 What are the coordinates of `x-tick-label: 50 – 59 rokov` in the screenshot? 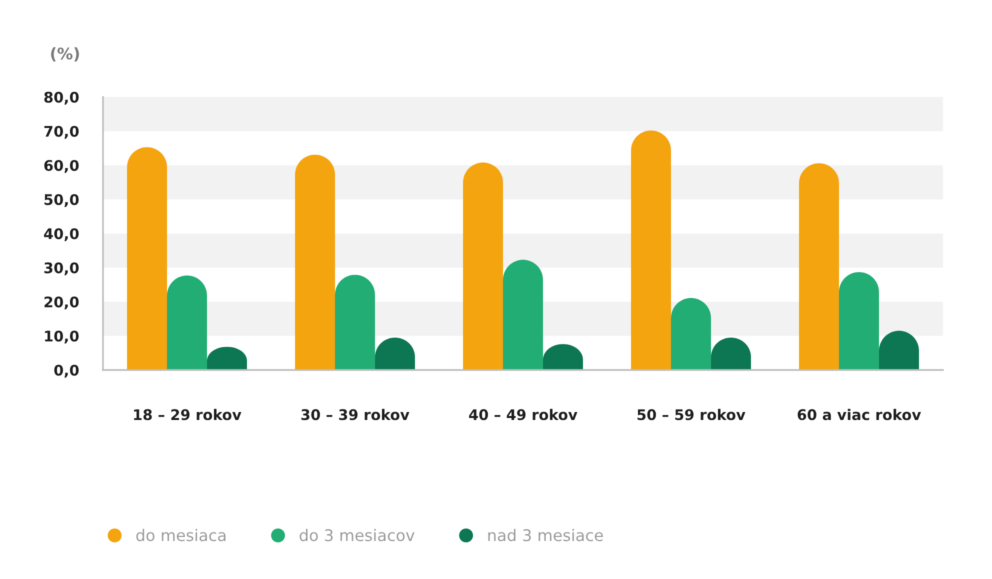 It's located at (692, 414).